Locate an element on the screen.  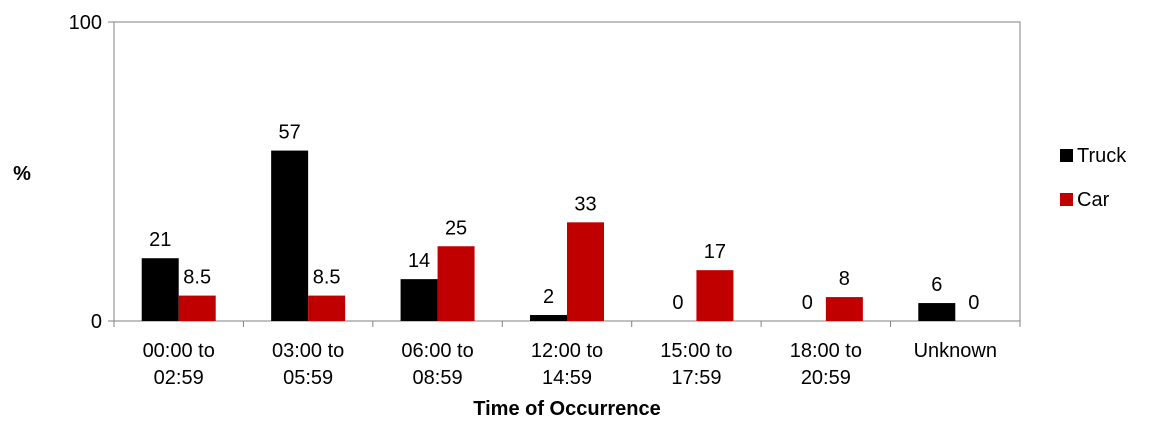
y-axis: 0 100 is located at coordinates (91, 172).